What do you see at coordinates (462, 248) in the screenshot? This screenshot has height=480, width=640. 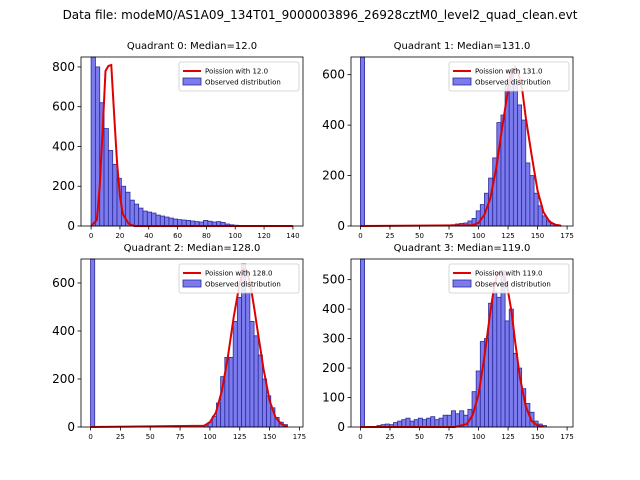 I see `subplot-title: Quadrant 3: Median=119.0` at bounding box center [462, 248].